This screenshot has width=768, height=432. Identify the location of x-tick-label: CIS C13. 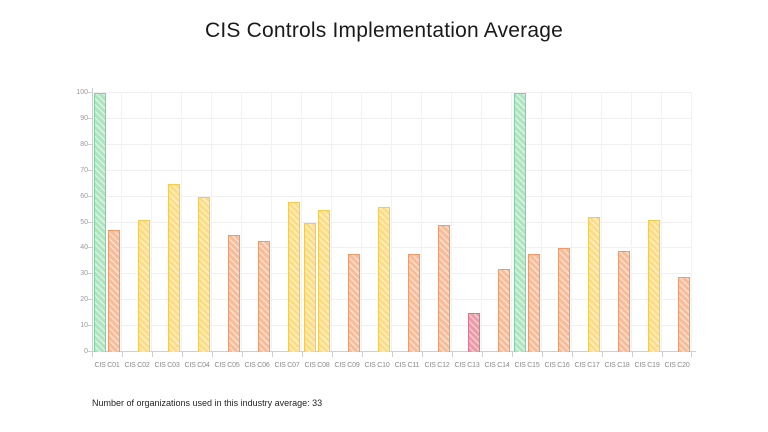
(467, 365).